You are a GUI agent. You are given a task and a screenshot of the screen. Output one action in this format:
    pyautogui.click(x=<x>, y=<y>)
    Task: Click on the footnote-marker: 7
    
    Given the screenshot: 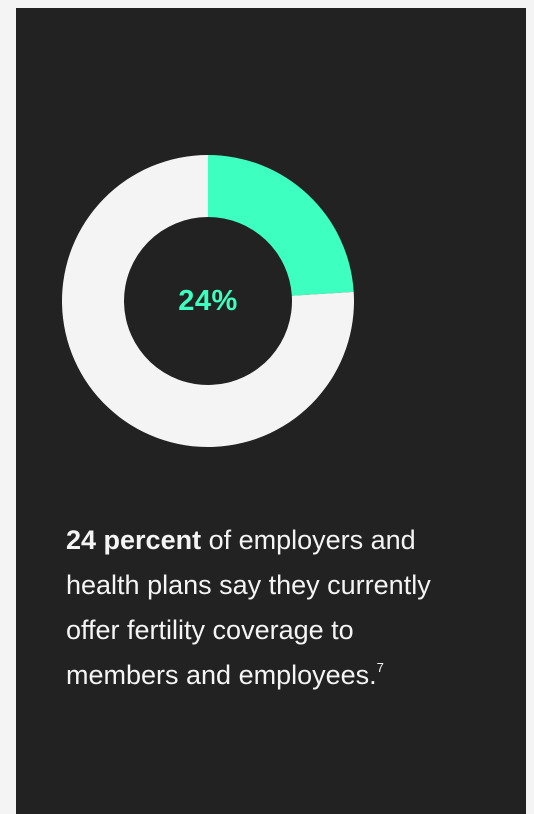 What is the action you would take?
    pyautogui.click(x=380, y=667)
    